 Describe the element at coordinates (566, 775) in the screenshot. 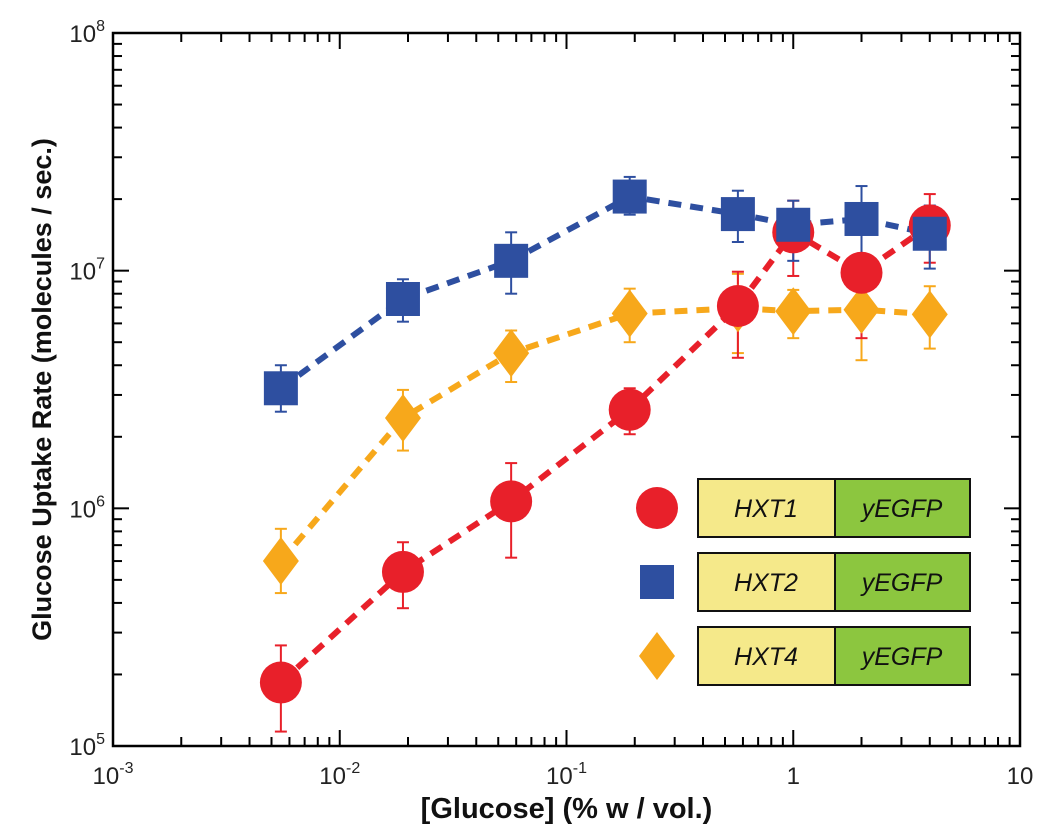

I see `x-tick-label: 10⁻¹` at that location.